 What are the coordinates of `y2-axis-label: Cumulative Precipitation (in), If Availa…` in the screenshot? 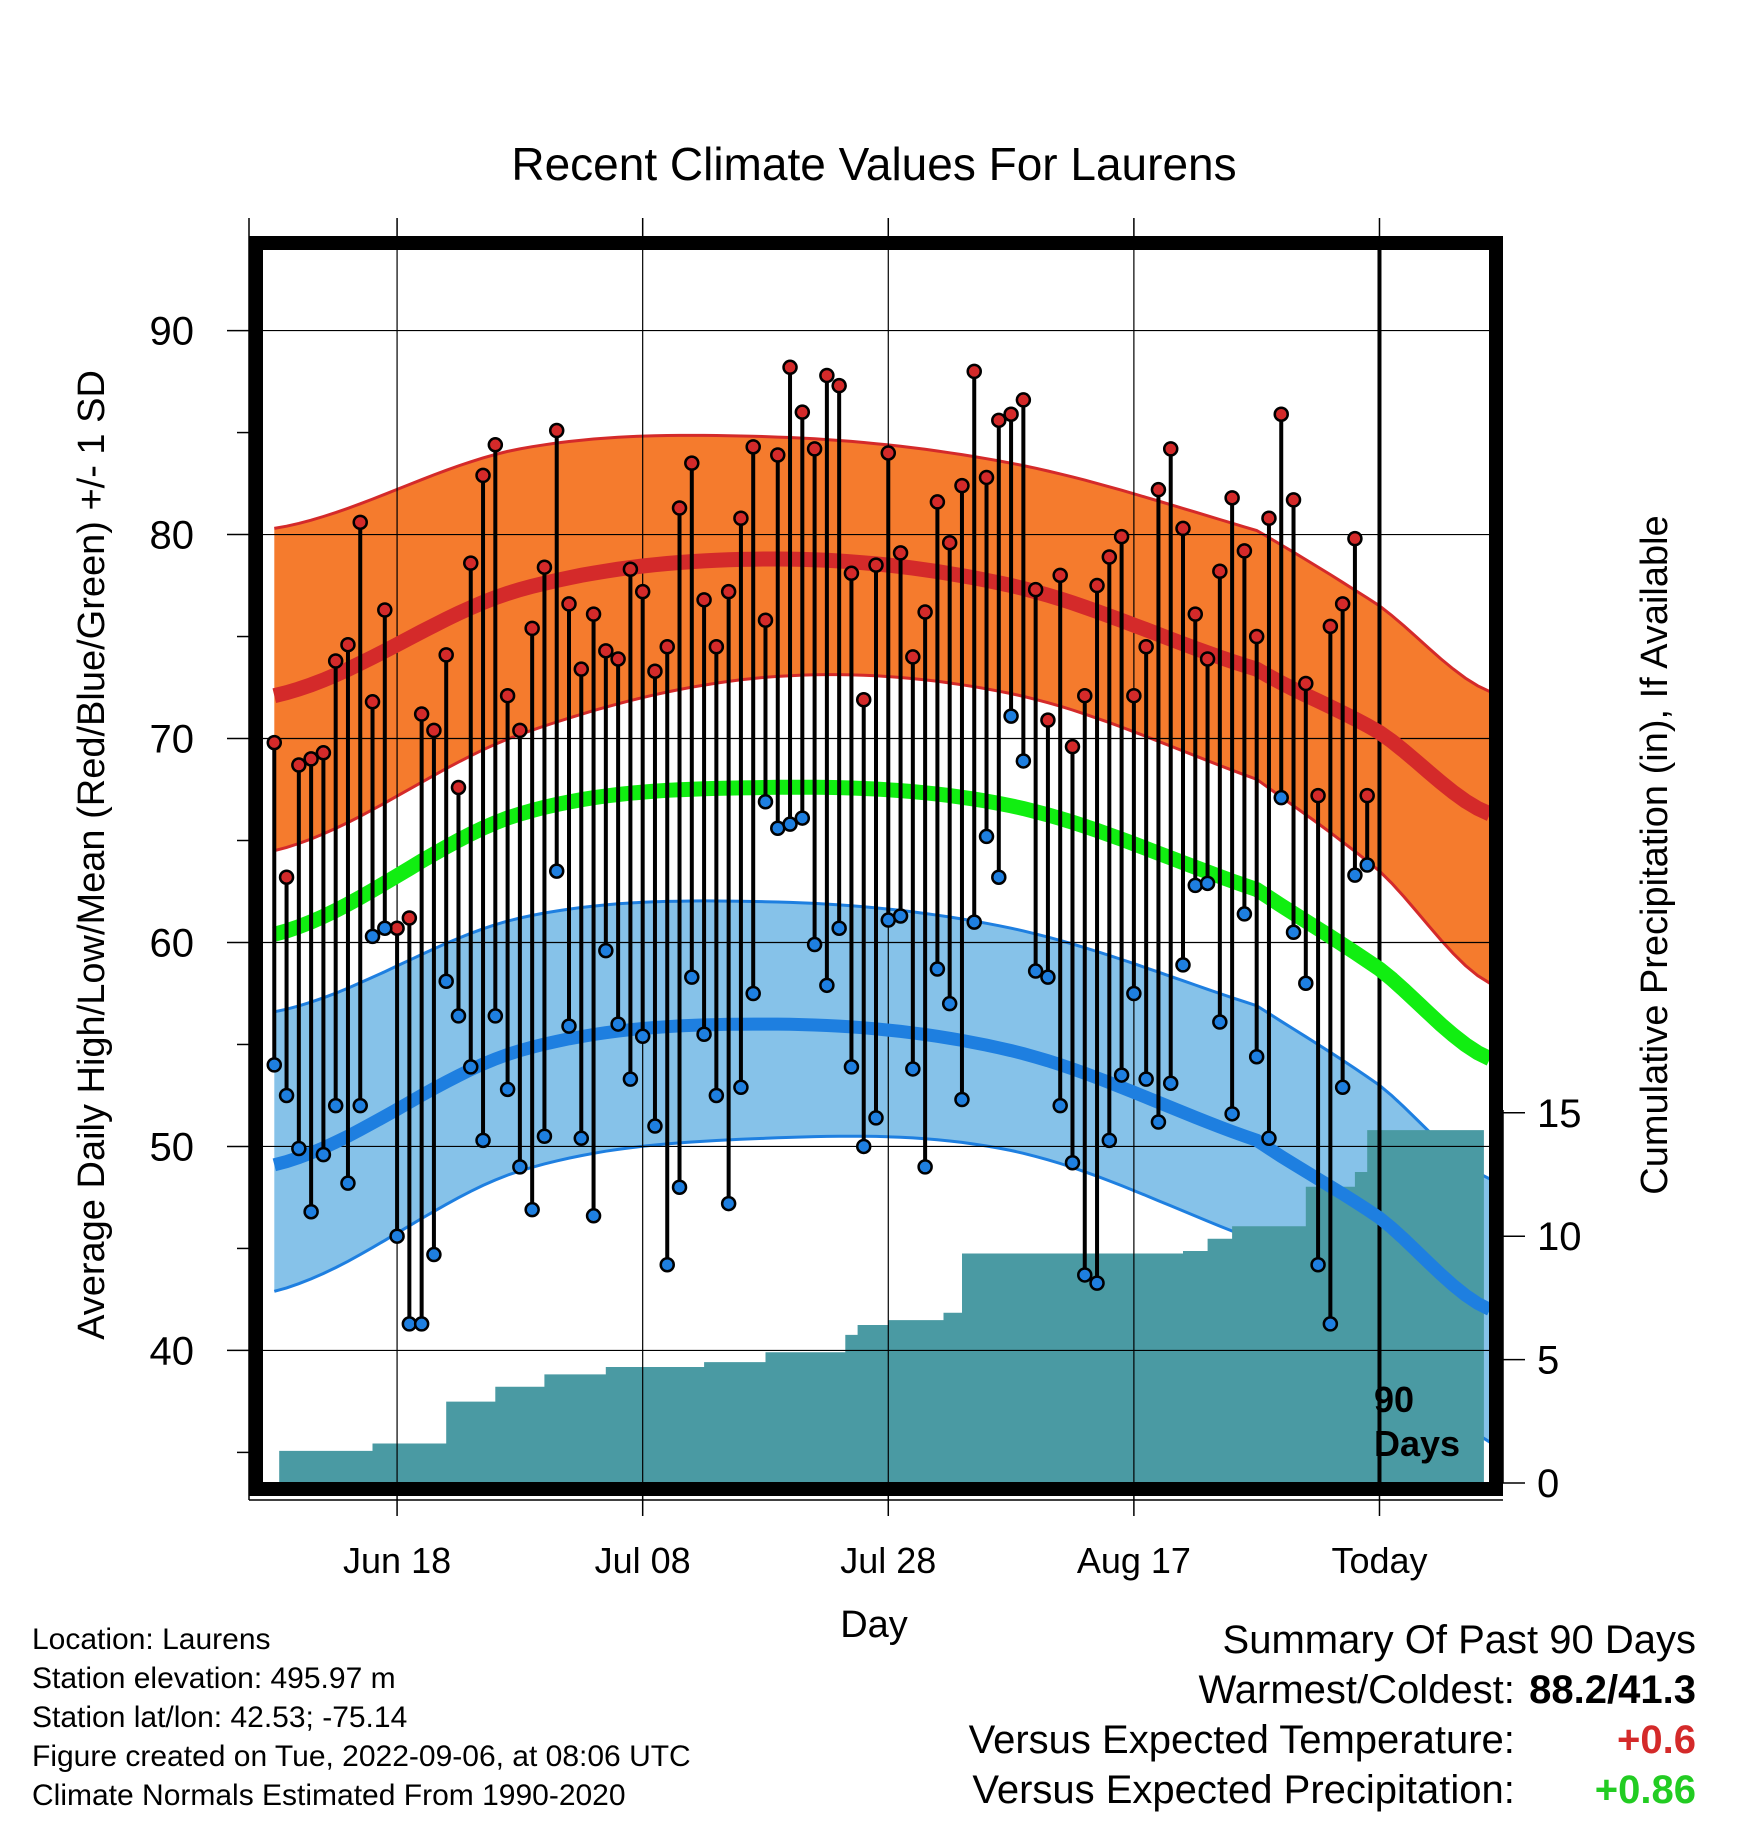 It's located at (1655, 854).